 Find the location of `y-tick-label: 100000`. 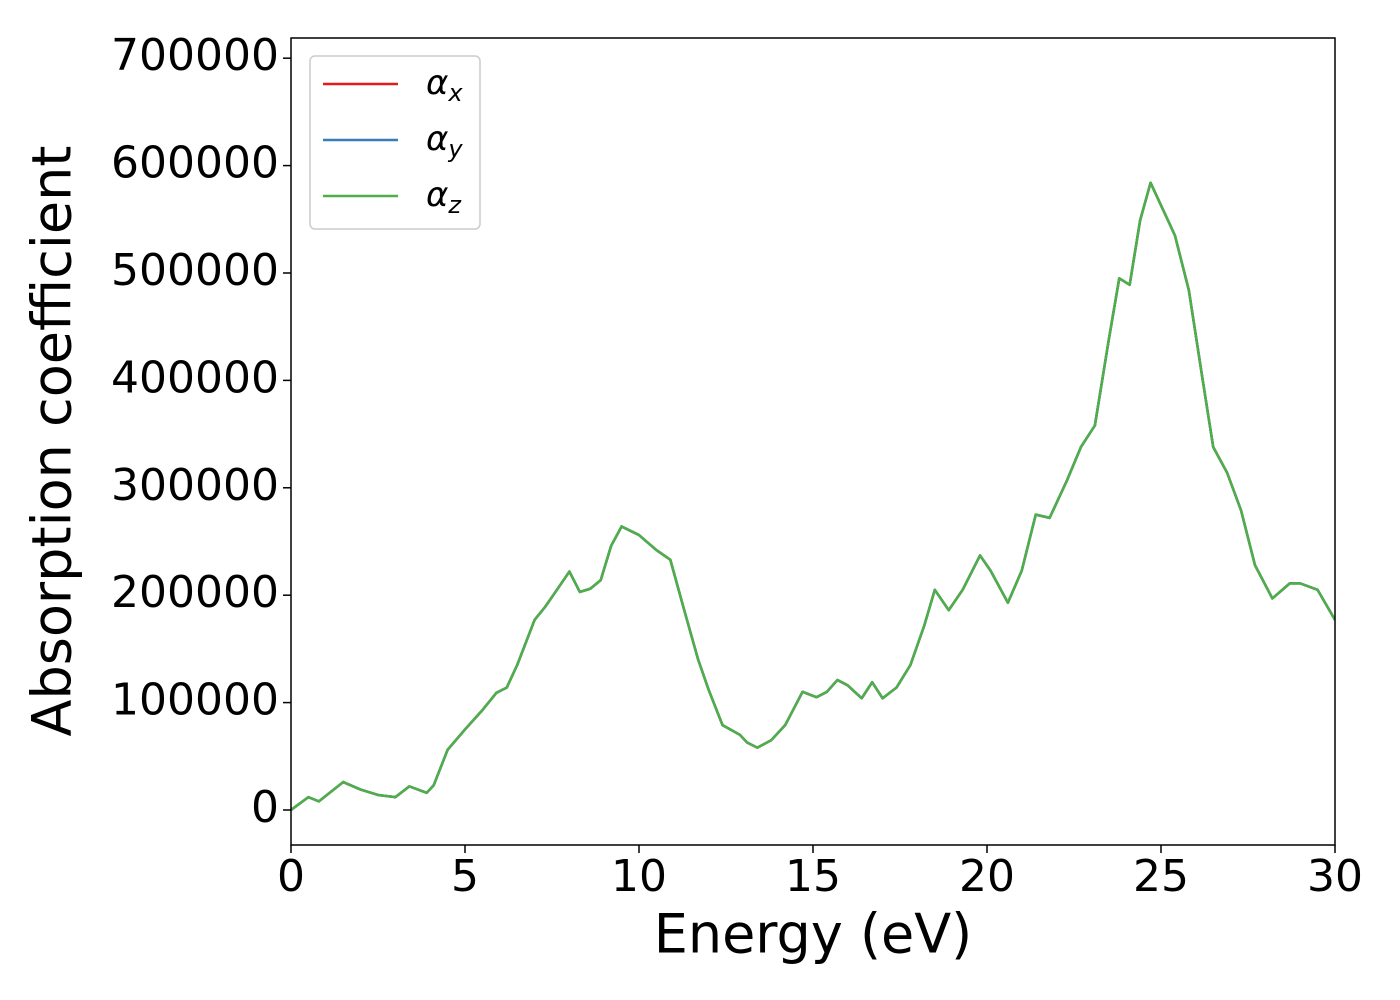

y-tick-label: 100000 is located at coordinates (195, 700).